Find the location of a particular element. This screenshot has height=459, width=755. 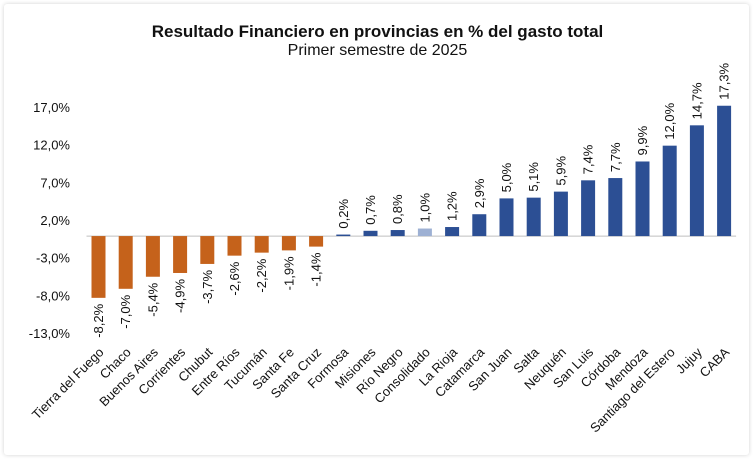

data-label: 5,9% is located at coordinates (560, 171).